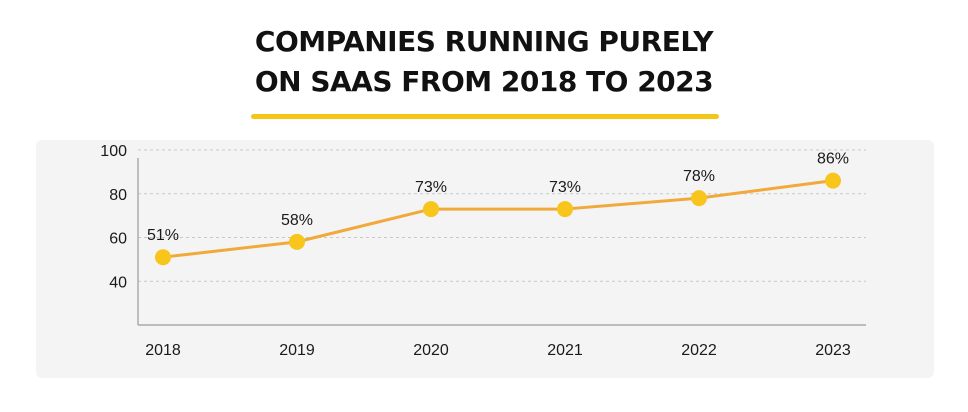  Describe the element at coordinates (118, 239) in the screenshot. I see `y-tick-label: 60` at that location.